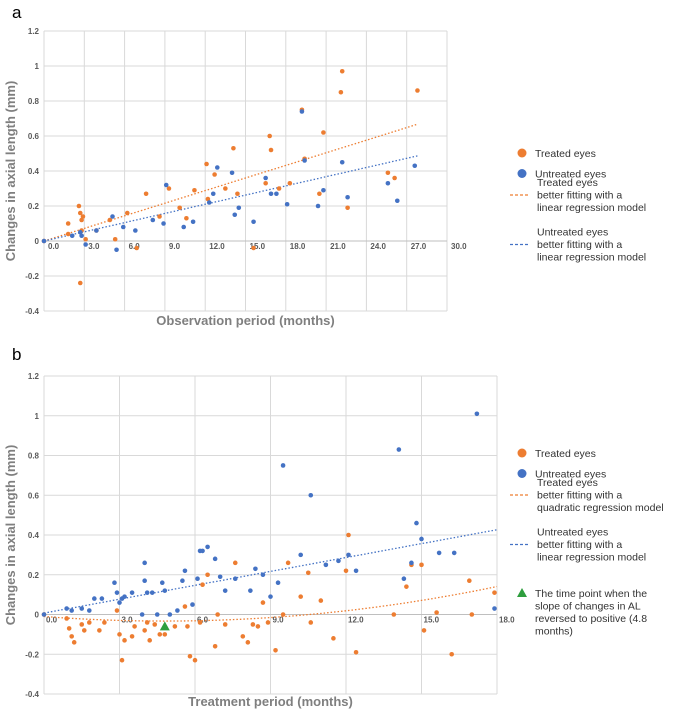 The height and width of the screenshot is (711, 685). Describe the element at coordinates (591, 594) in the screenshot. I see `legend-label: The time point when the` at that location.